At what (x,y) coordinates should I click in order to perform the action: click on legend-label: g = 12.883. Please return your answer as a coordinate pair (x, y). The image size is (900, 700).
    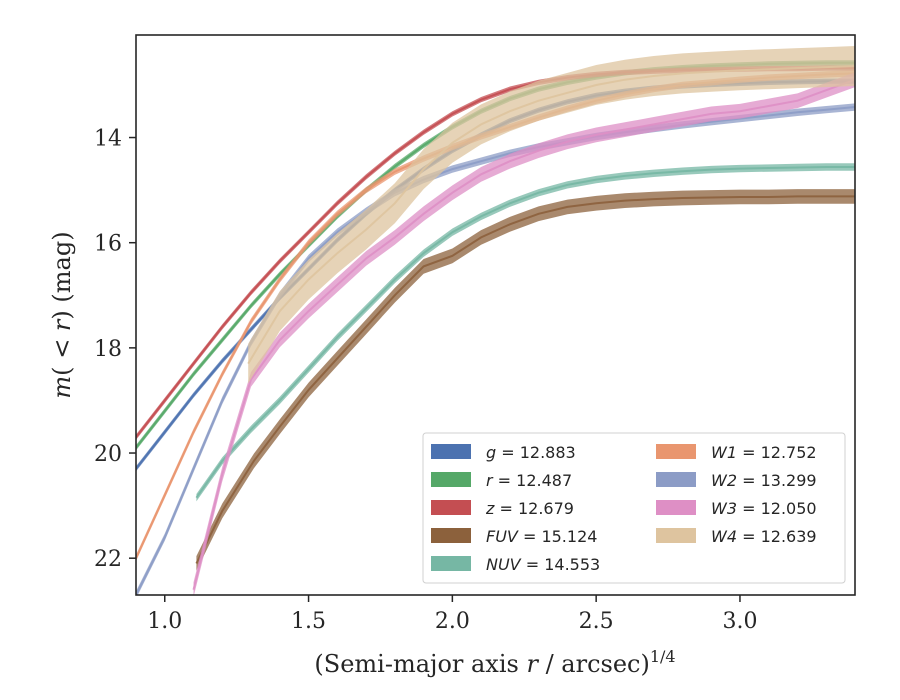
    Looking at the image, I should click on (531, 452).